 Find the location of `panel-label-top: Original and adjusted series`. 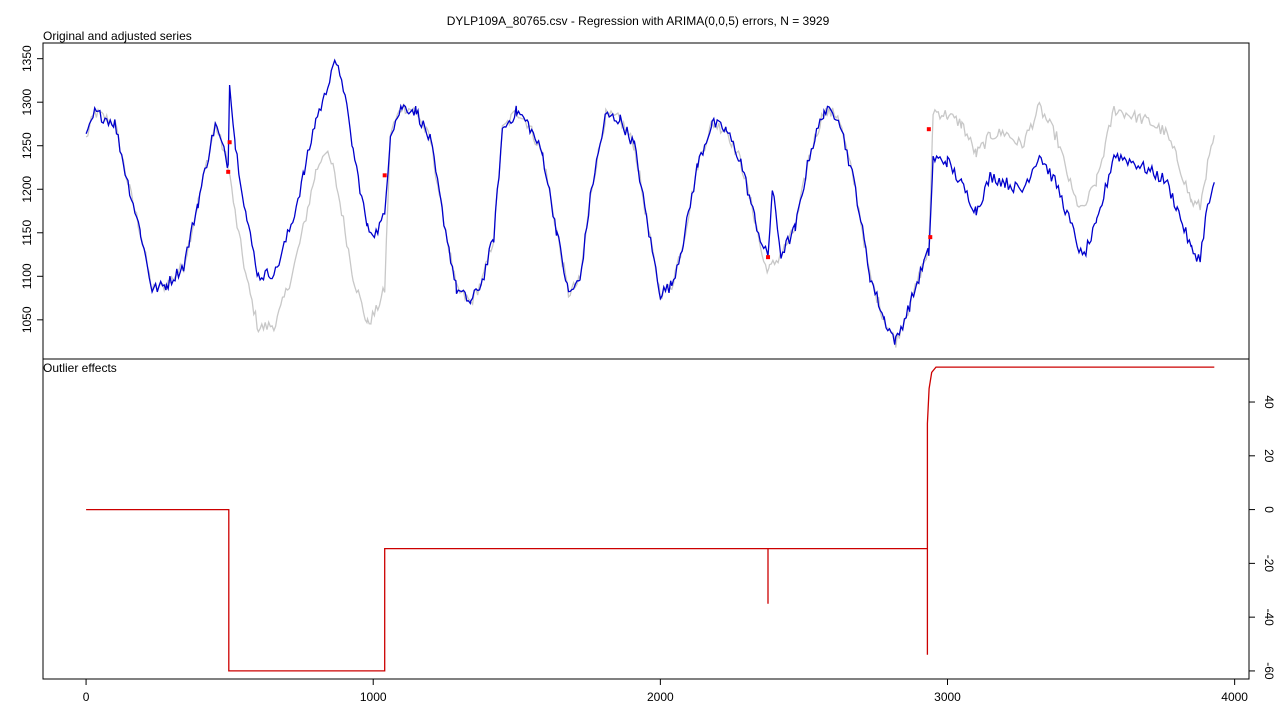

panel-label-top: Original and adjusted series is located at coordinates (117, 36).